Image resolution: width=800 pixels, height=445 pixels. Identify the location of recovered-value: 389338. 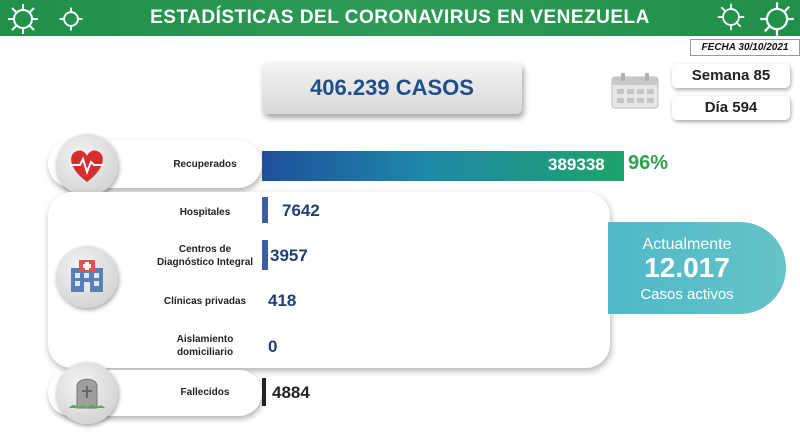
(576, 164).